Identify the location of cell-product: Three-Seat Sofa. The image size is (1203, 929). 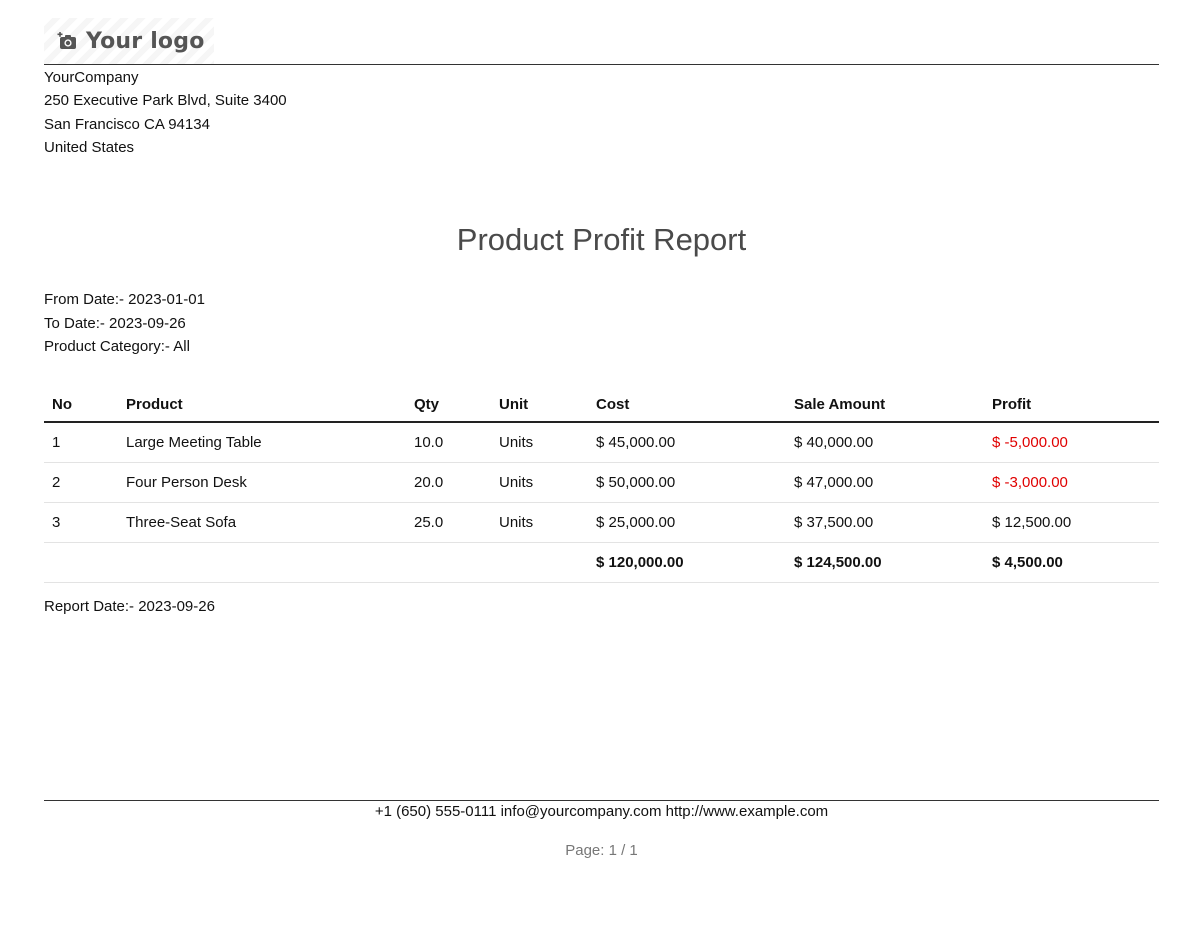
(262, 522).